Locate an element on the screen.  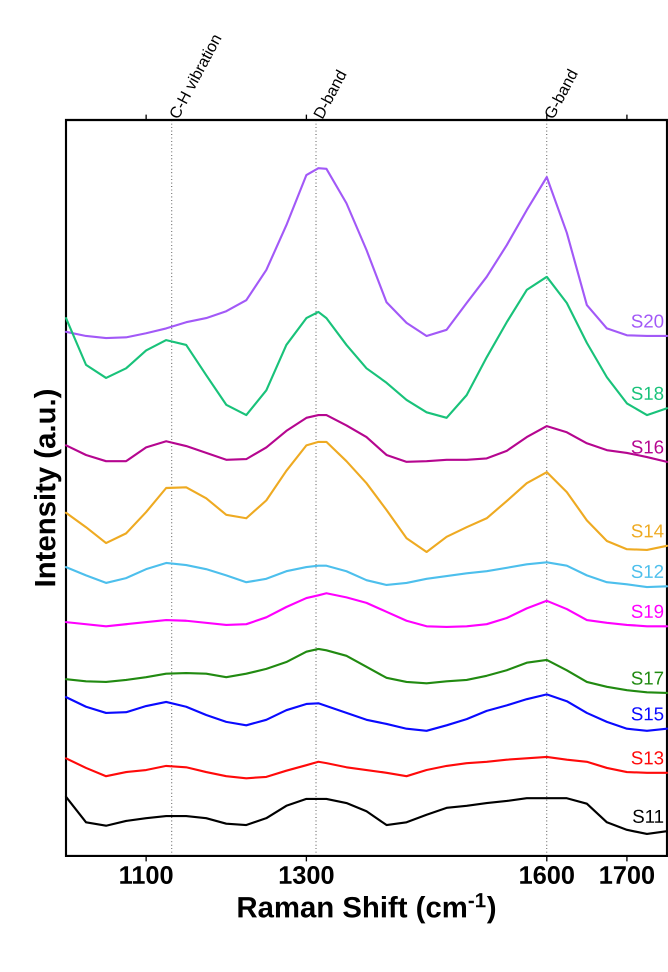
series-label: S13 is located at coordinates (648, 758).